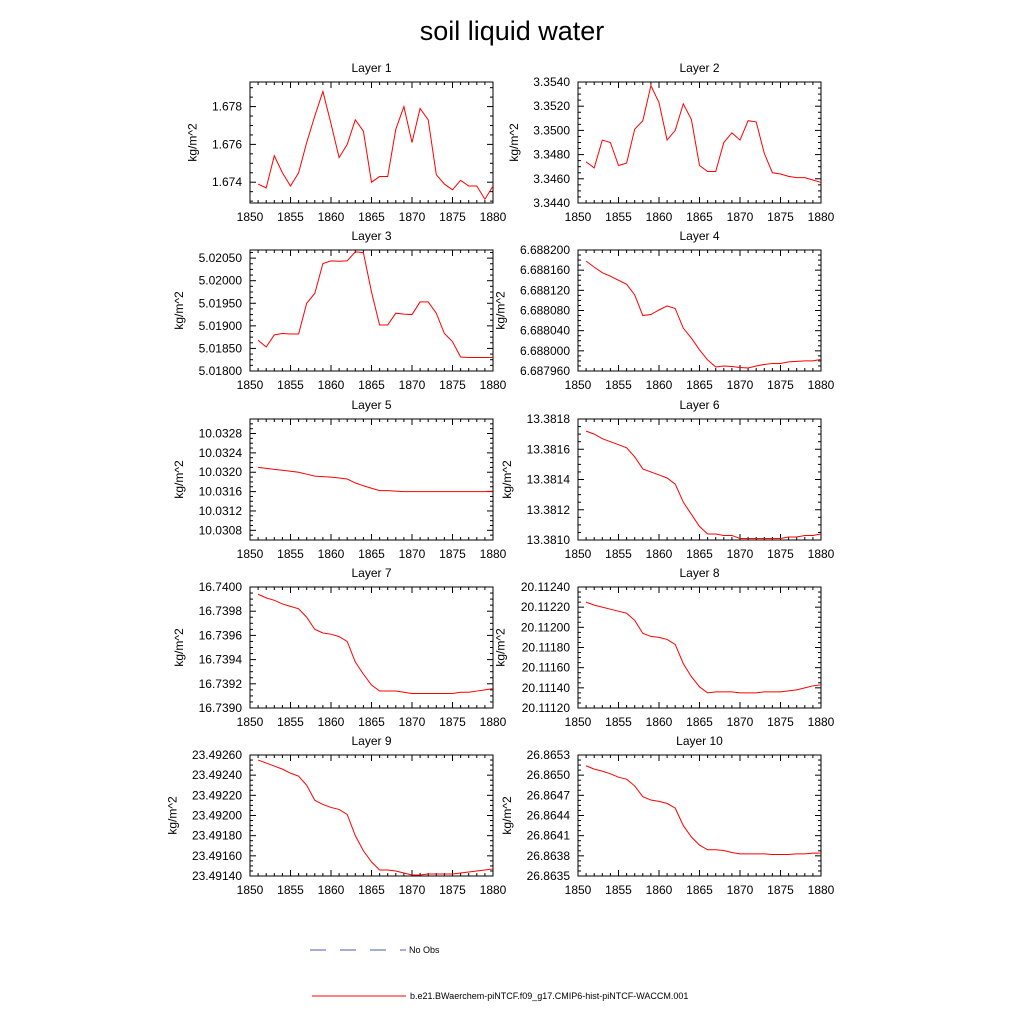 The image size is (1024, 1024). What do you see at coordinates (217, 856) in the screenshot?
I see `panel-9-ytick-label: 23.49160` at bounding box center [217, 856].